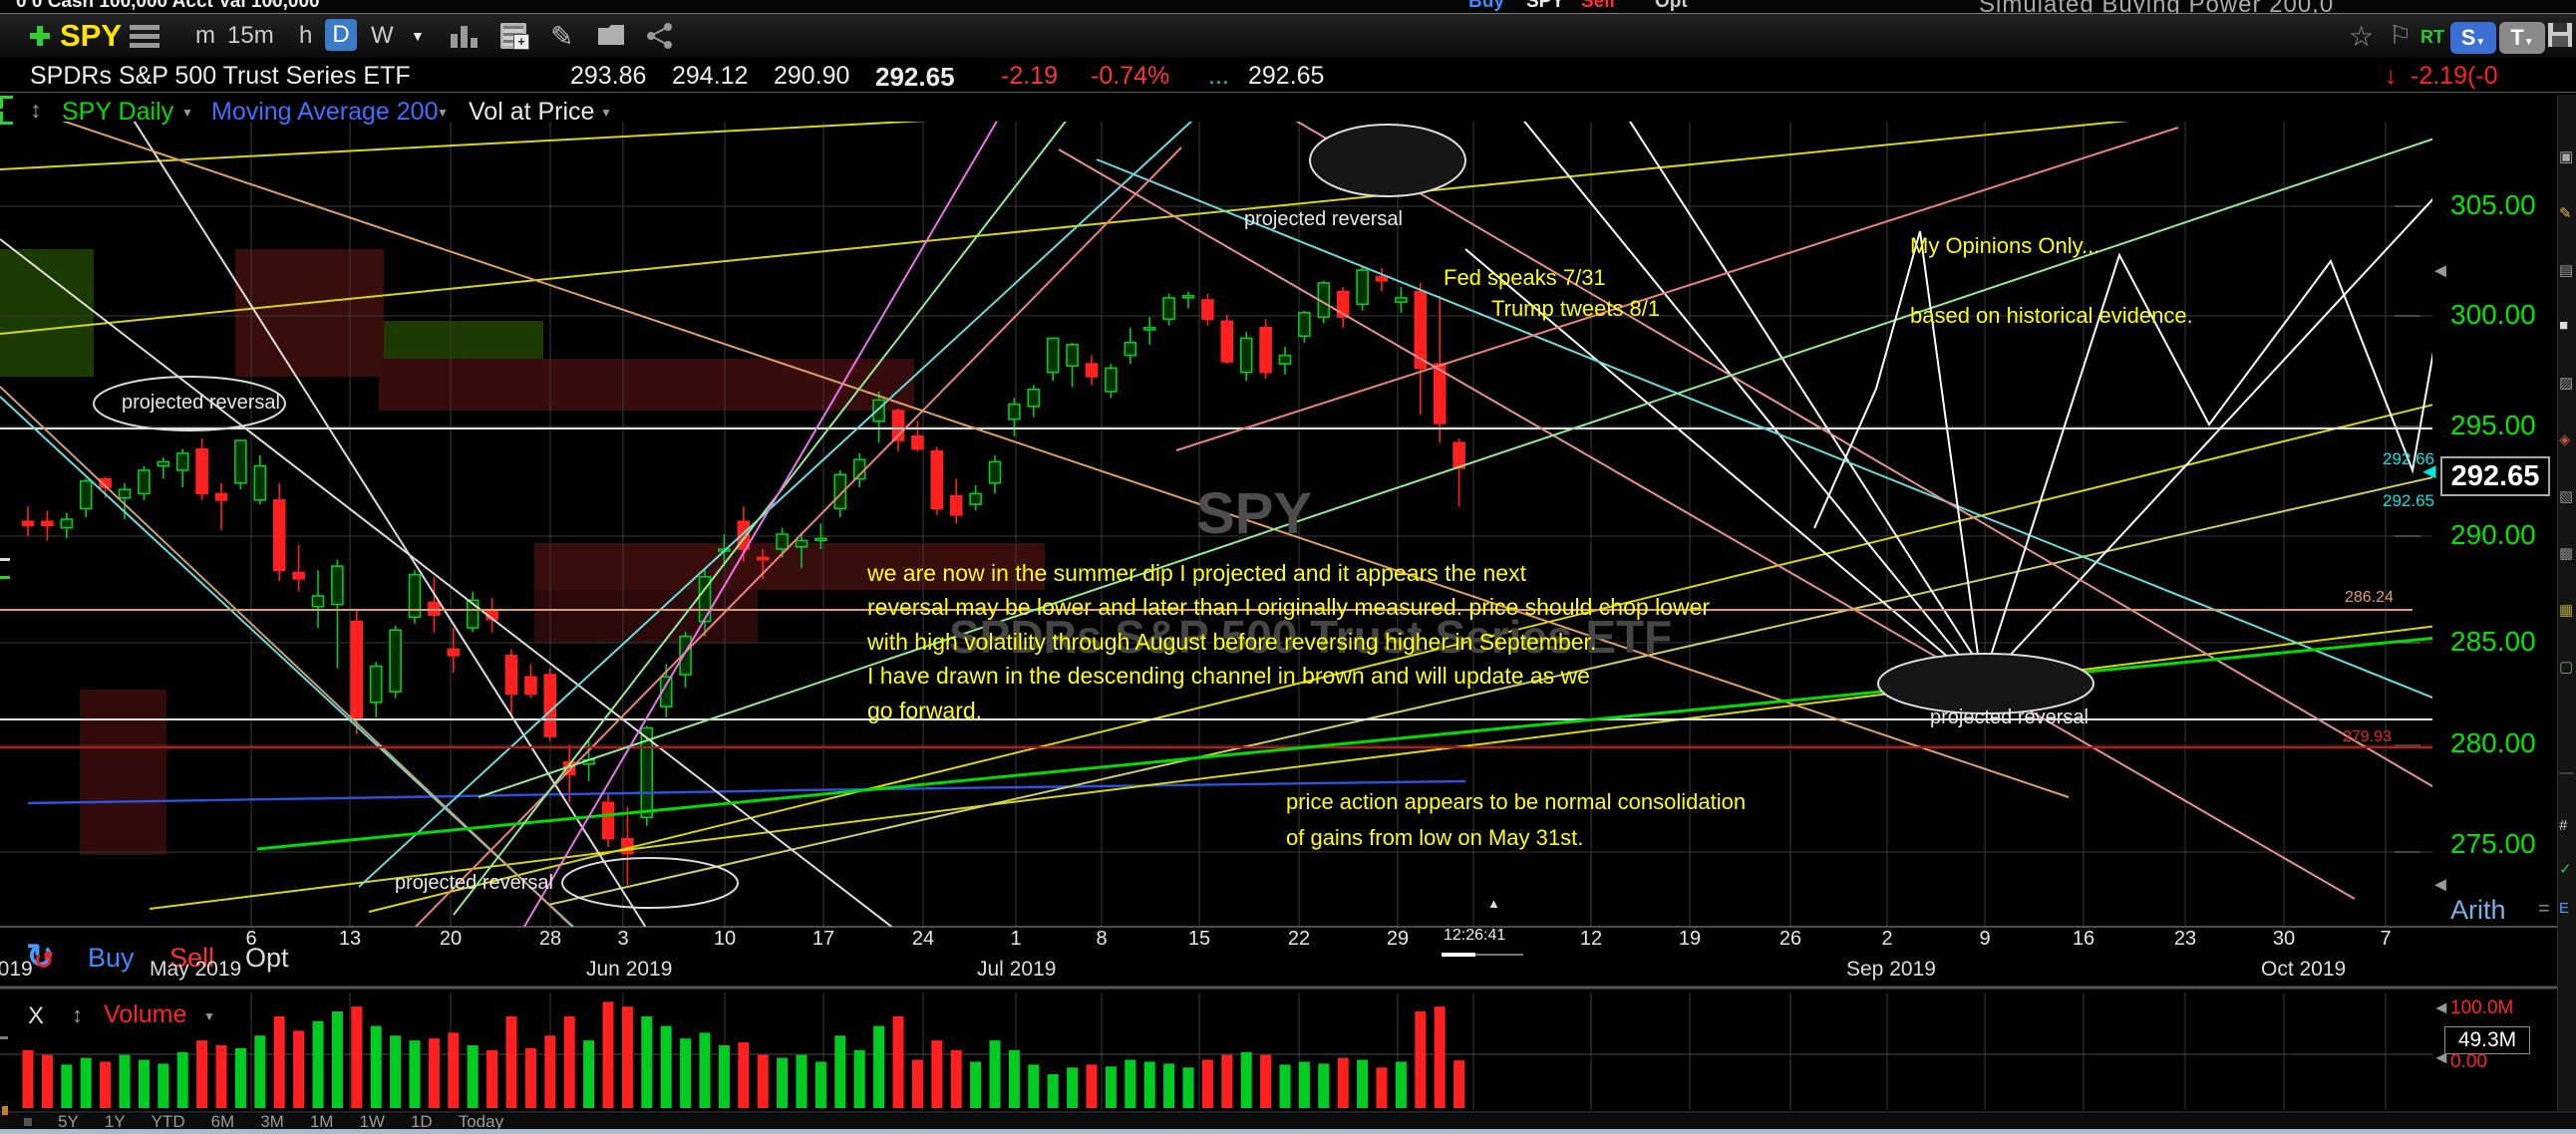 Image resolution: width=2576 pixels, height=1134 pixels. I want to click on volume-caret-icon: ▼, so click(209, 1016).